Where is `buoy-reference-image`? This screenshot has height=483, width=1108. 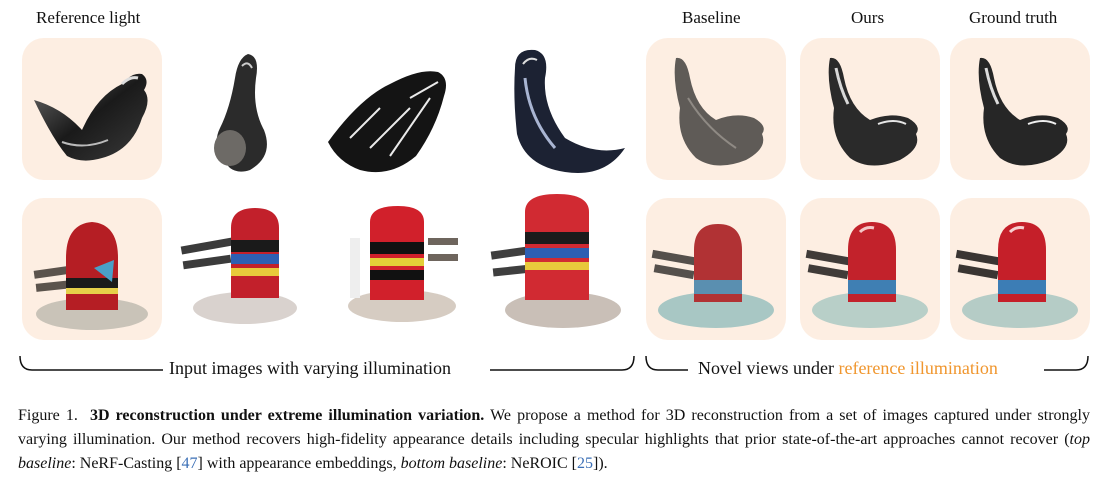 buoy-reference-image is located at coordinates (92, 269).